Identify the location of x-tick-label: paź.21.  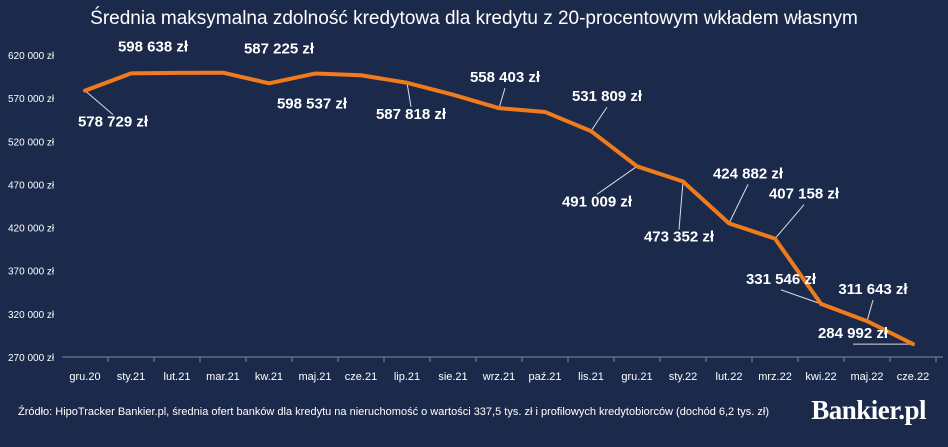
(544, 377).